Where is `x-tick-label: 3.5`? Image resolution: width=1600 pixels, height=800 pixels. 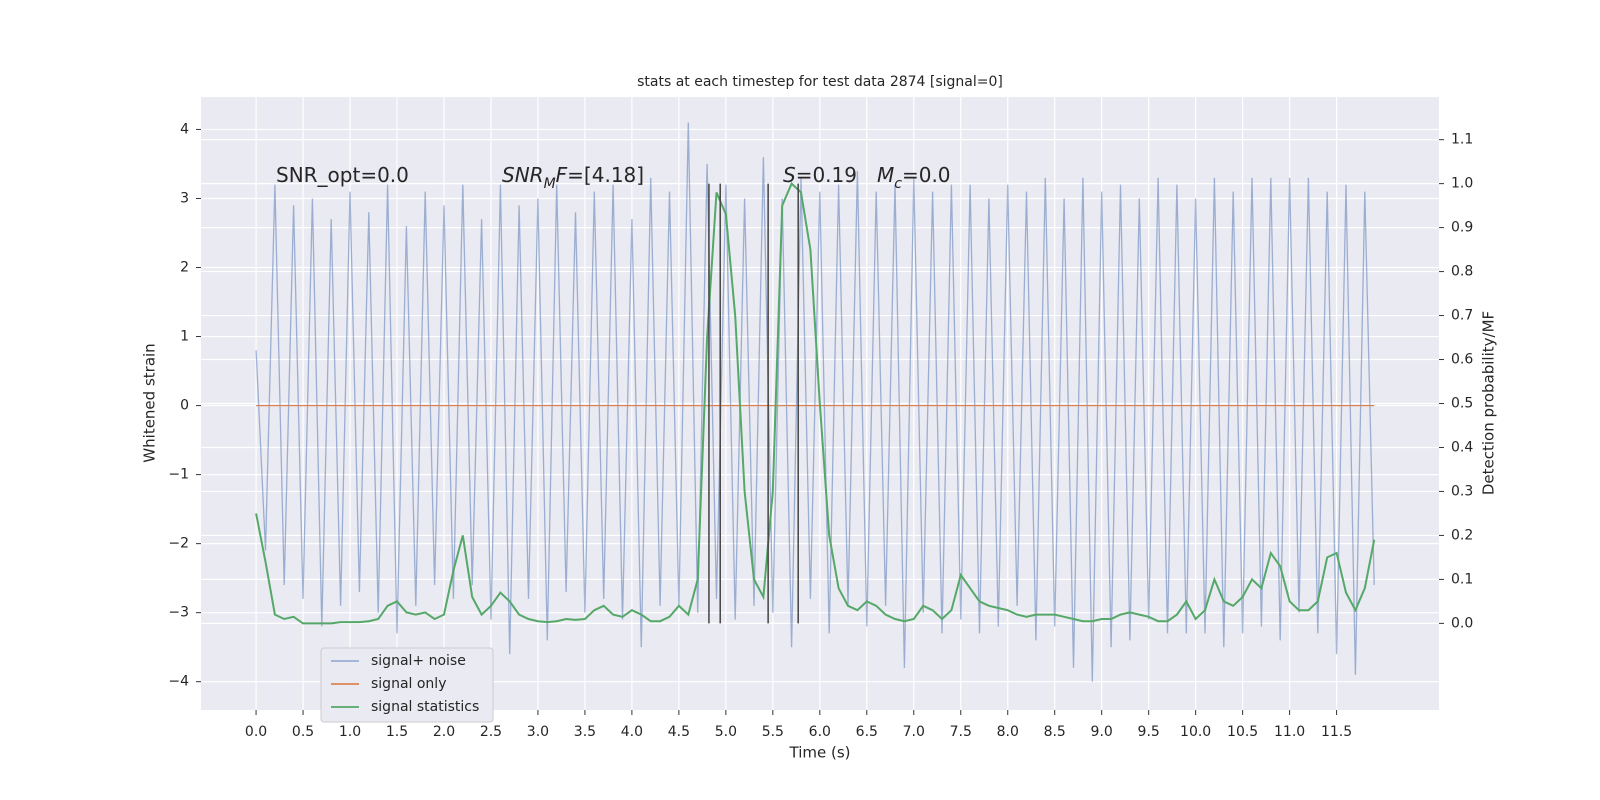 x-tick-label: 3.5 is located at coordinates (585, 732).